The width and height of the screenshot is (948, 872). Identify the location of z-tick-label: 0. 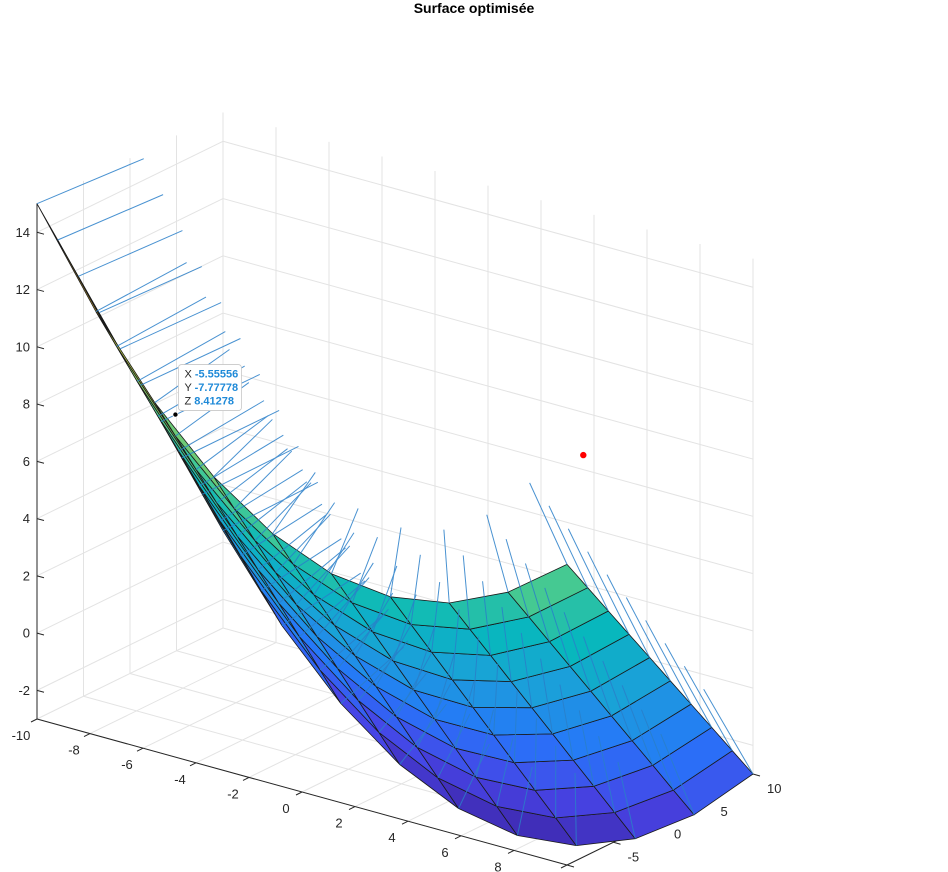
(26, 633).